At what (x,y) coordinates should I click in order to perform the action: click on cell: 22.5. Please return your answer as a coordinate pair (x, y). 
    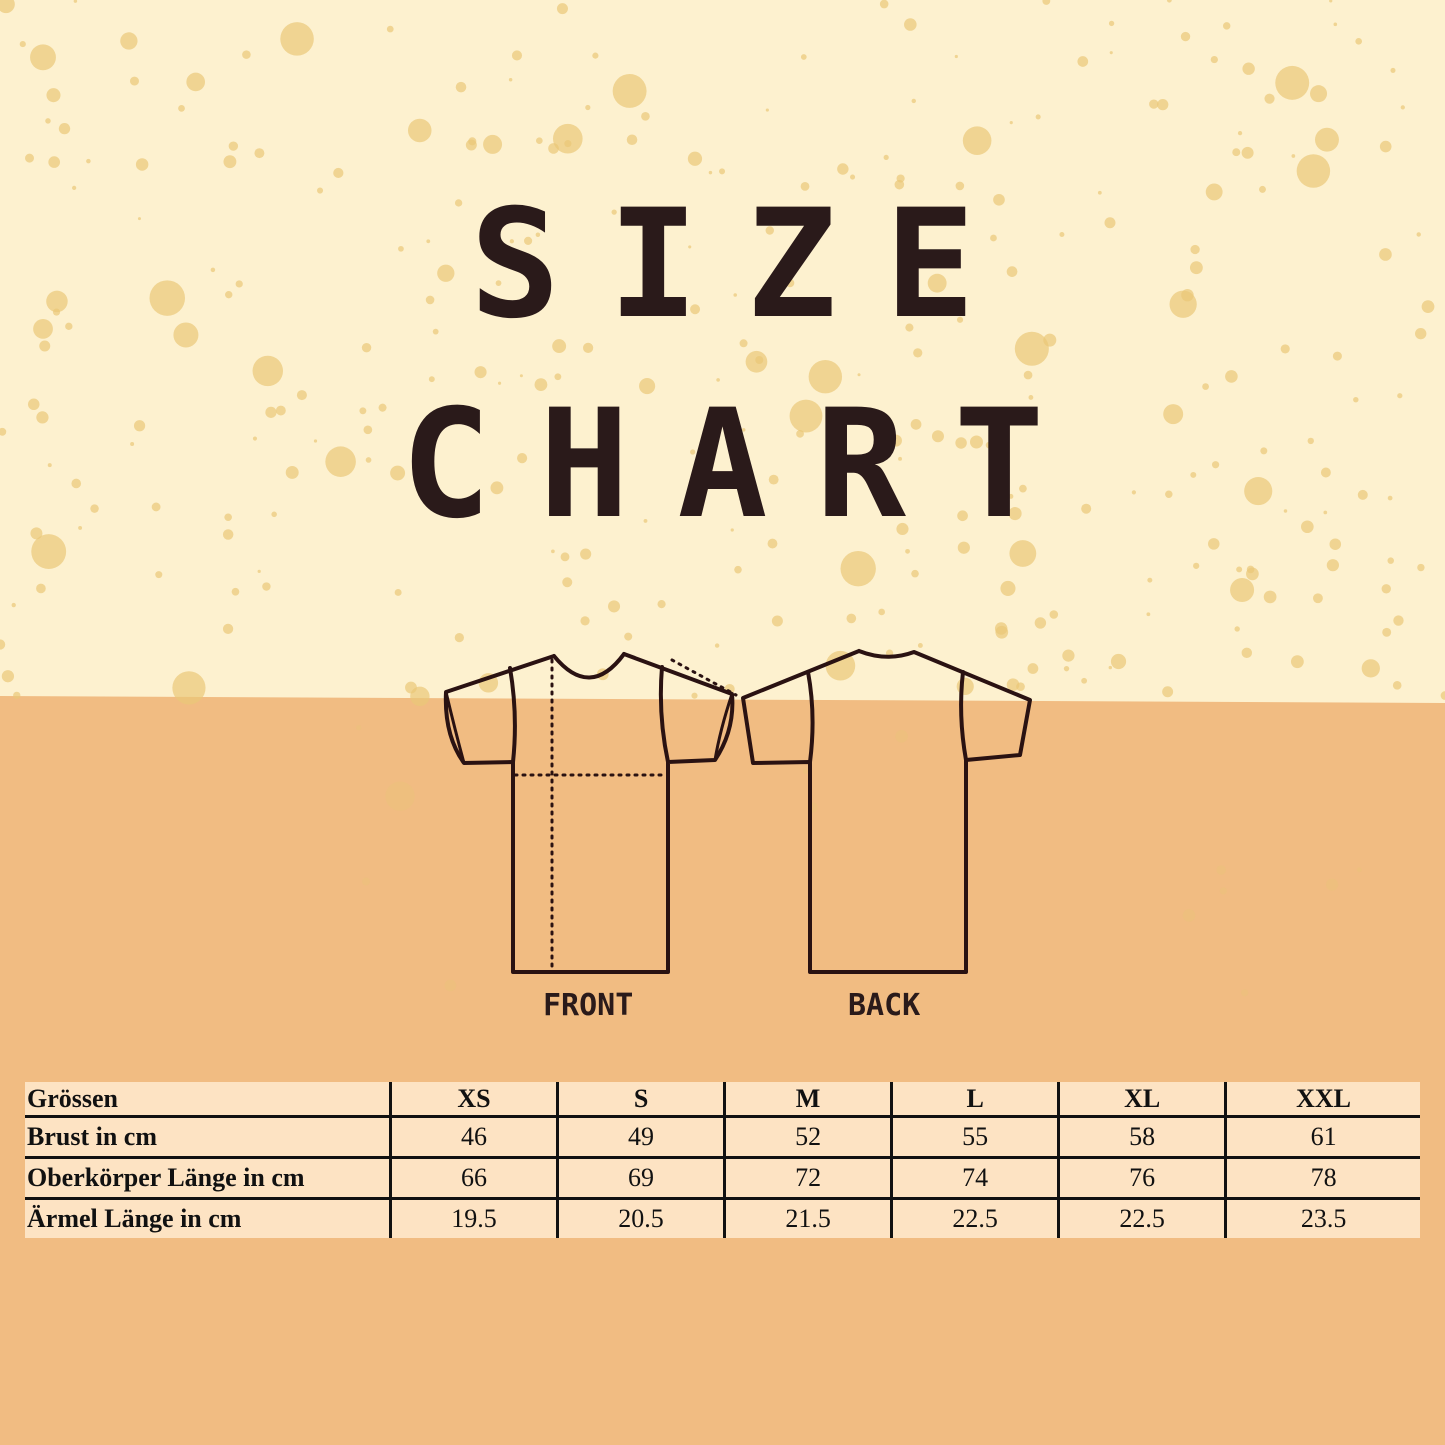
    Looking at the image, I should click on (974, 1217).